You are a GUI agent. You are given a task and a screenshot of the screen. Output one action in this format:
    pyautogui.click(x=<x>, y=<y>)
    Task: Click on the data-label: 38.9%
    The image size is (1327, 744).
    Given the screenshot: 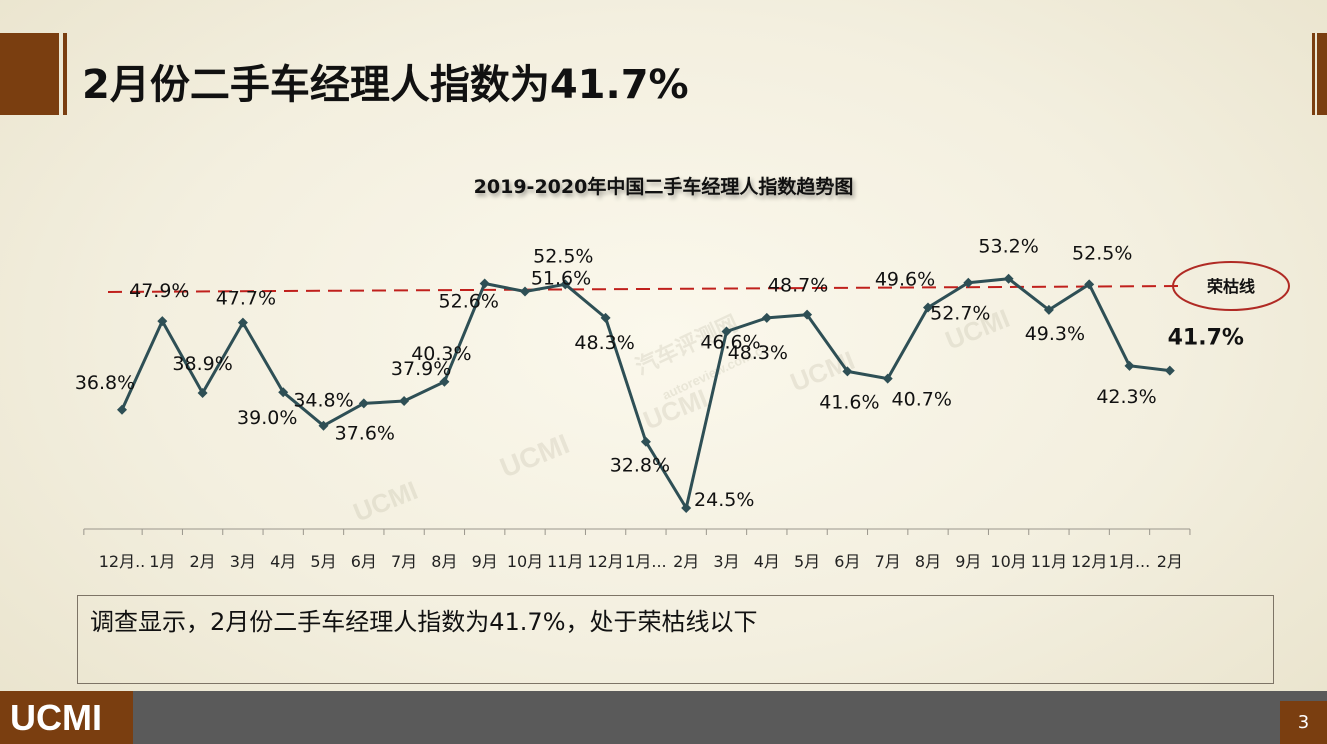 What is the action you would take?
    pyautogui.click(x=202, y=364)
    